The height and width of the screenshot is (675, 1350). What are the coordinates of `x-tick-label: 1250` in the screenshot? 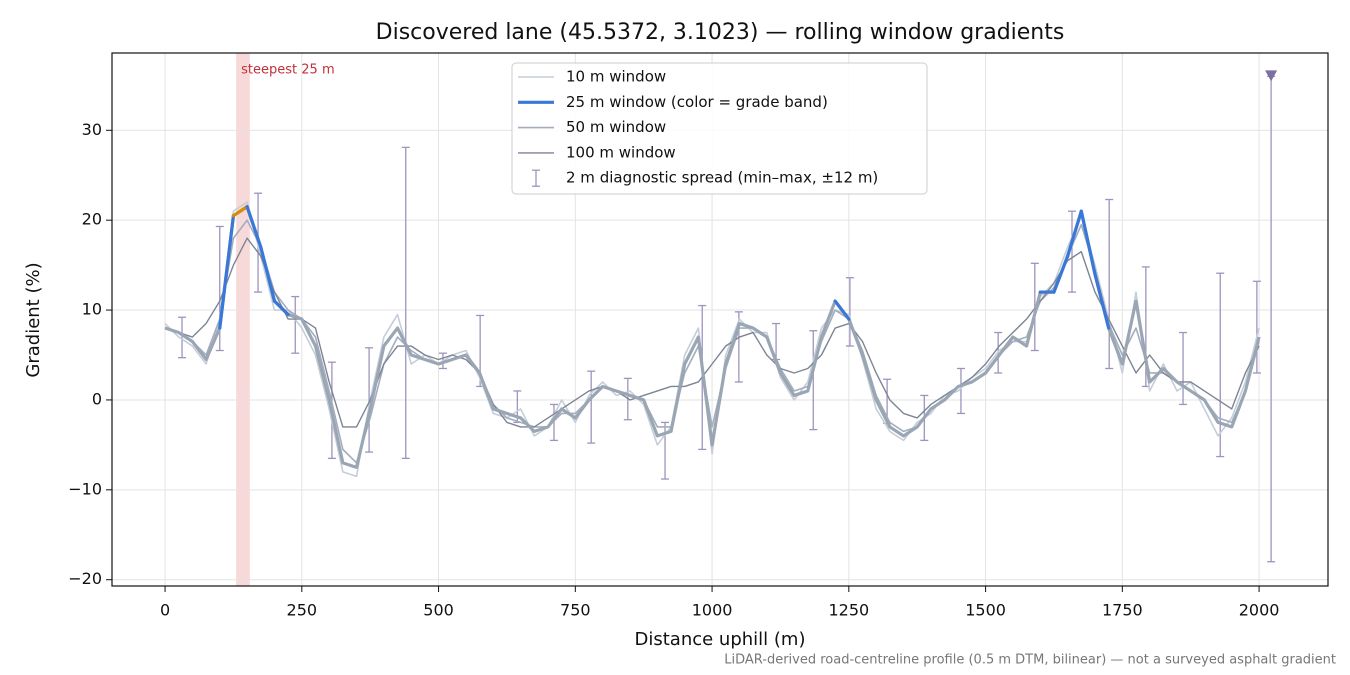 It's located at (848, 610).